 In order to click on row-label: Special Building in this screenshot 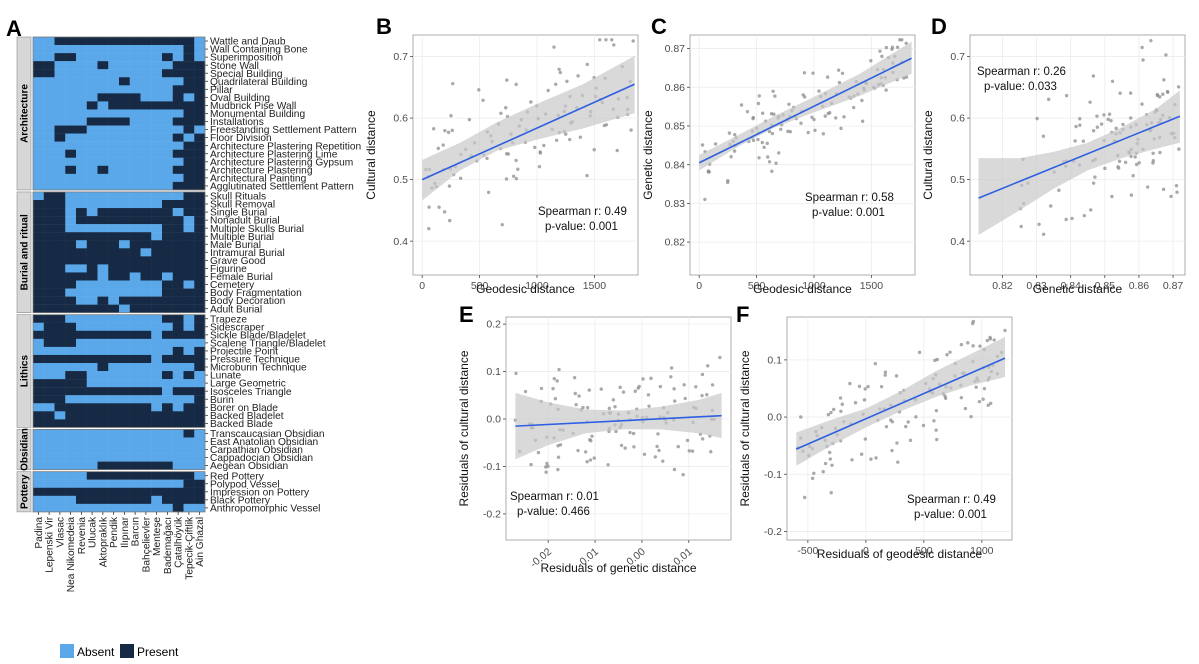, I will do `click(246, 74)`.